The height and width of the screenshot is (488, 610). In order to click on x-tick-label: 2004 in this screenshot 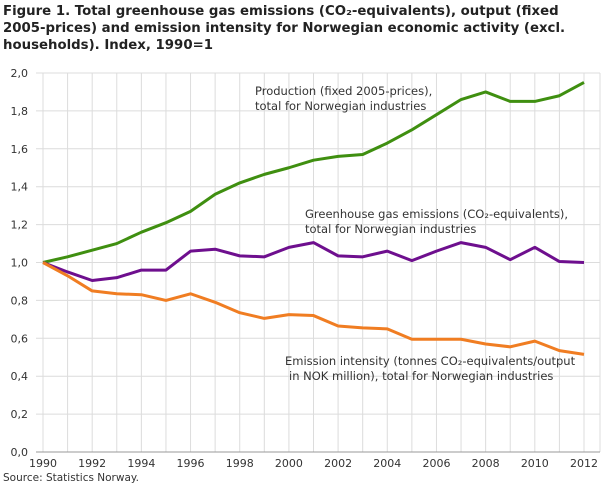, I will do `click(387, 463)`.